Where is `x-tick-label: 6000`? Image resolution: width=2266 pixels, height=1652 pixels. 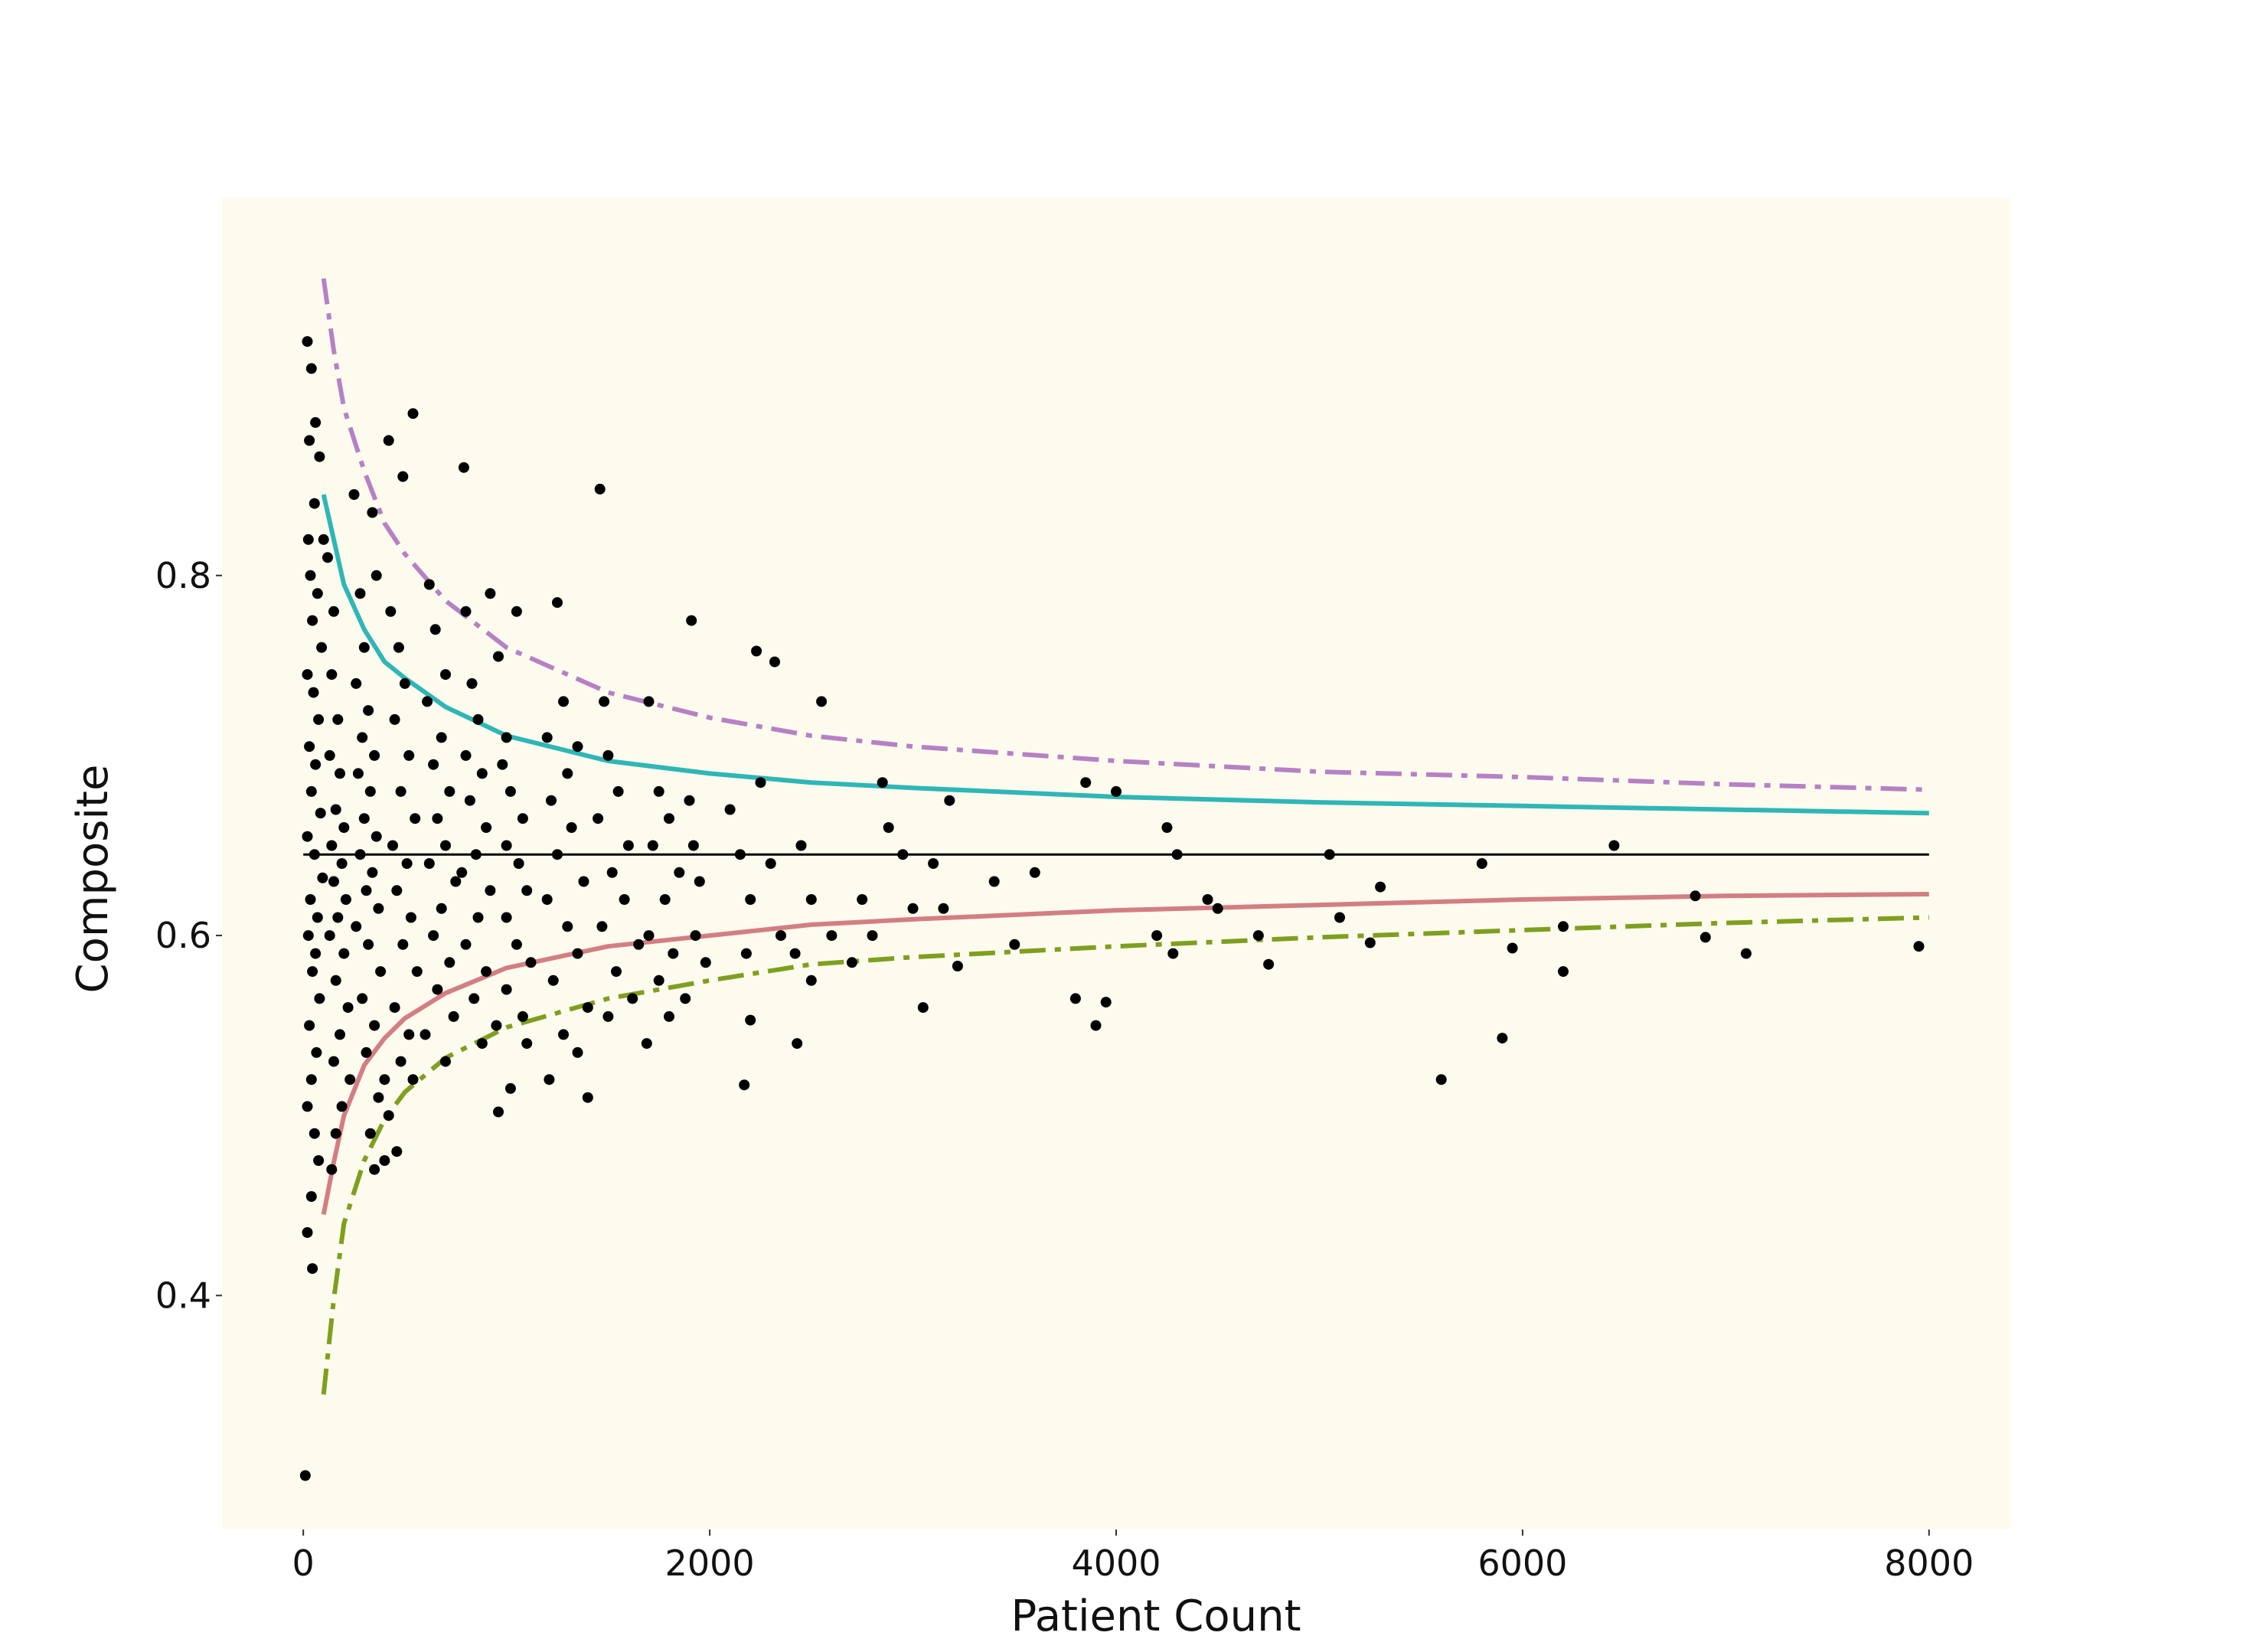 x-tick-label: 6000 is located at coordinates (1522, 1563).